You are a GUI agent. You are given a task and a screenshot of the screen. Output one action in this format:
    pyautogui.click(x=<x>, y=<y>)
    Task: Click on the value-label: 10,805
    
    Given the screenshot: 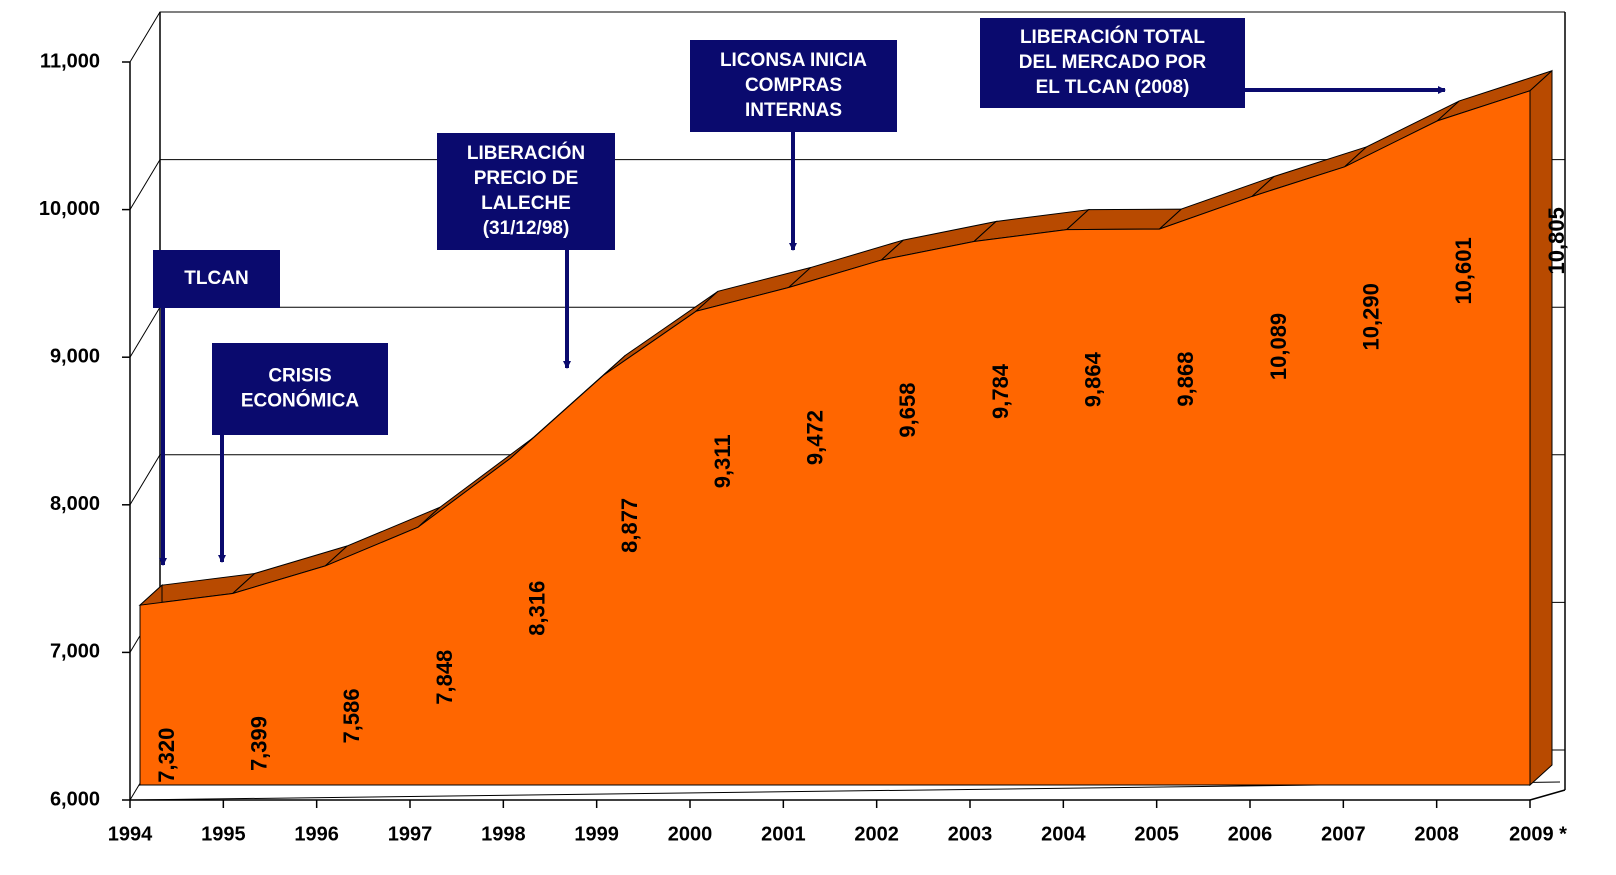 What is the action you would take?
    pyautogui.click(x=1556, y=240)
    